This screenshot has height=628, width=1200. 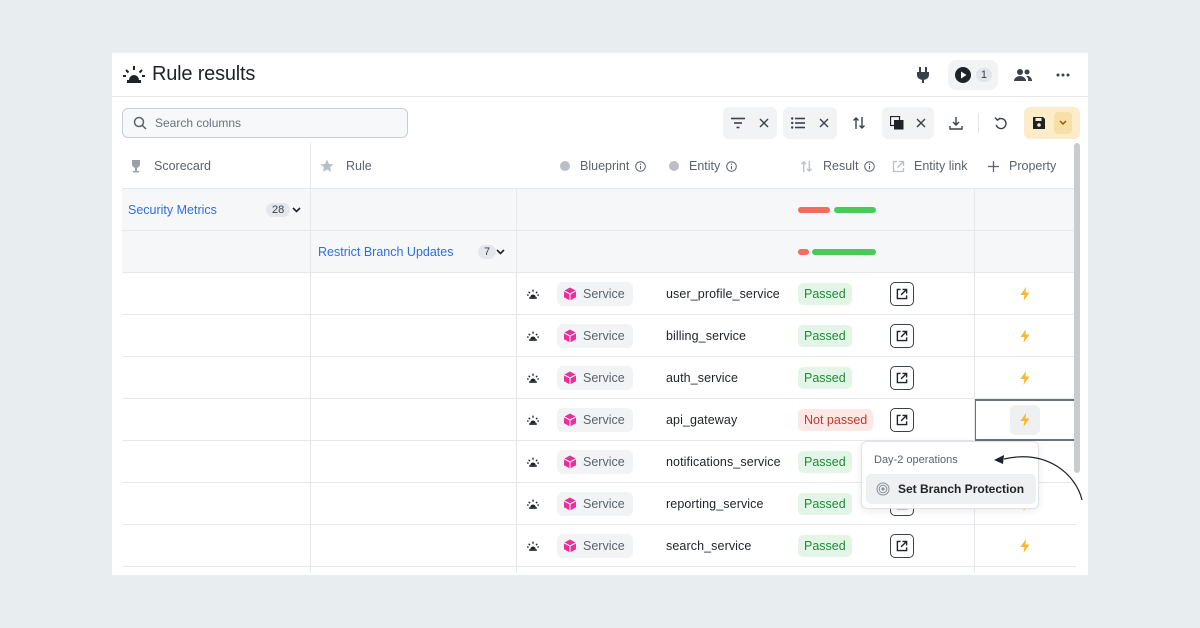 What do you see at coordinates (270, 123) in the screenshot?
I see `search-input` at bounding box center [270, 123].